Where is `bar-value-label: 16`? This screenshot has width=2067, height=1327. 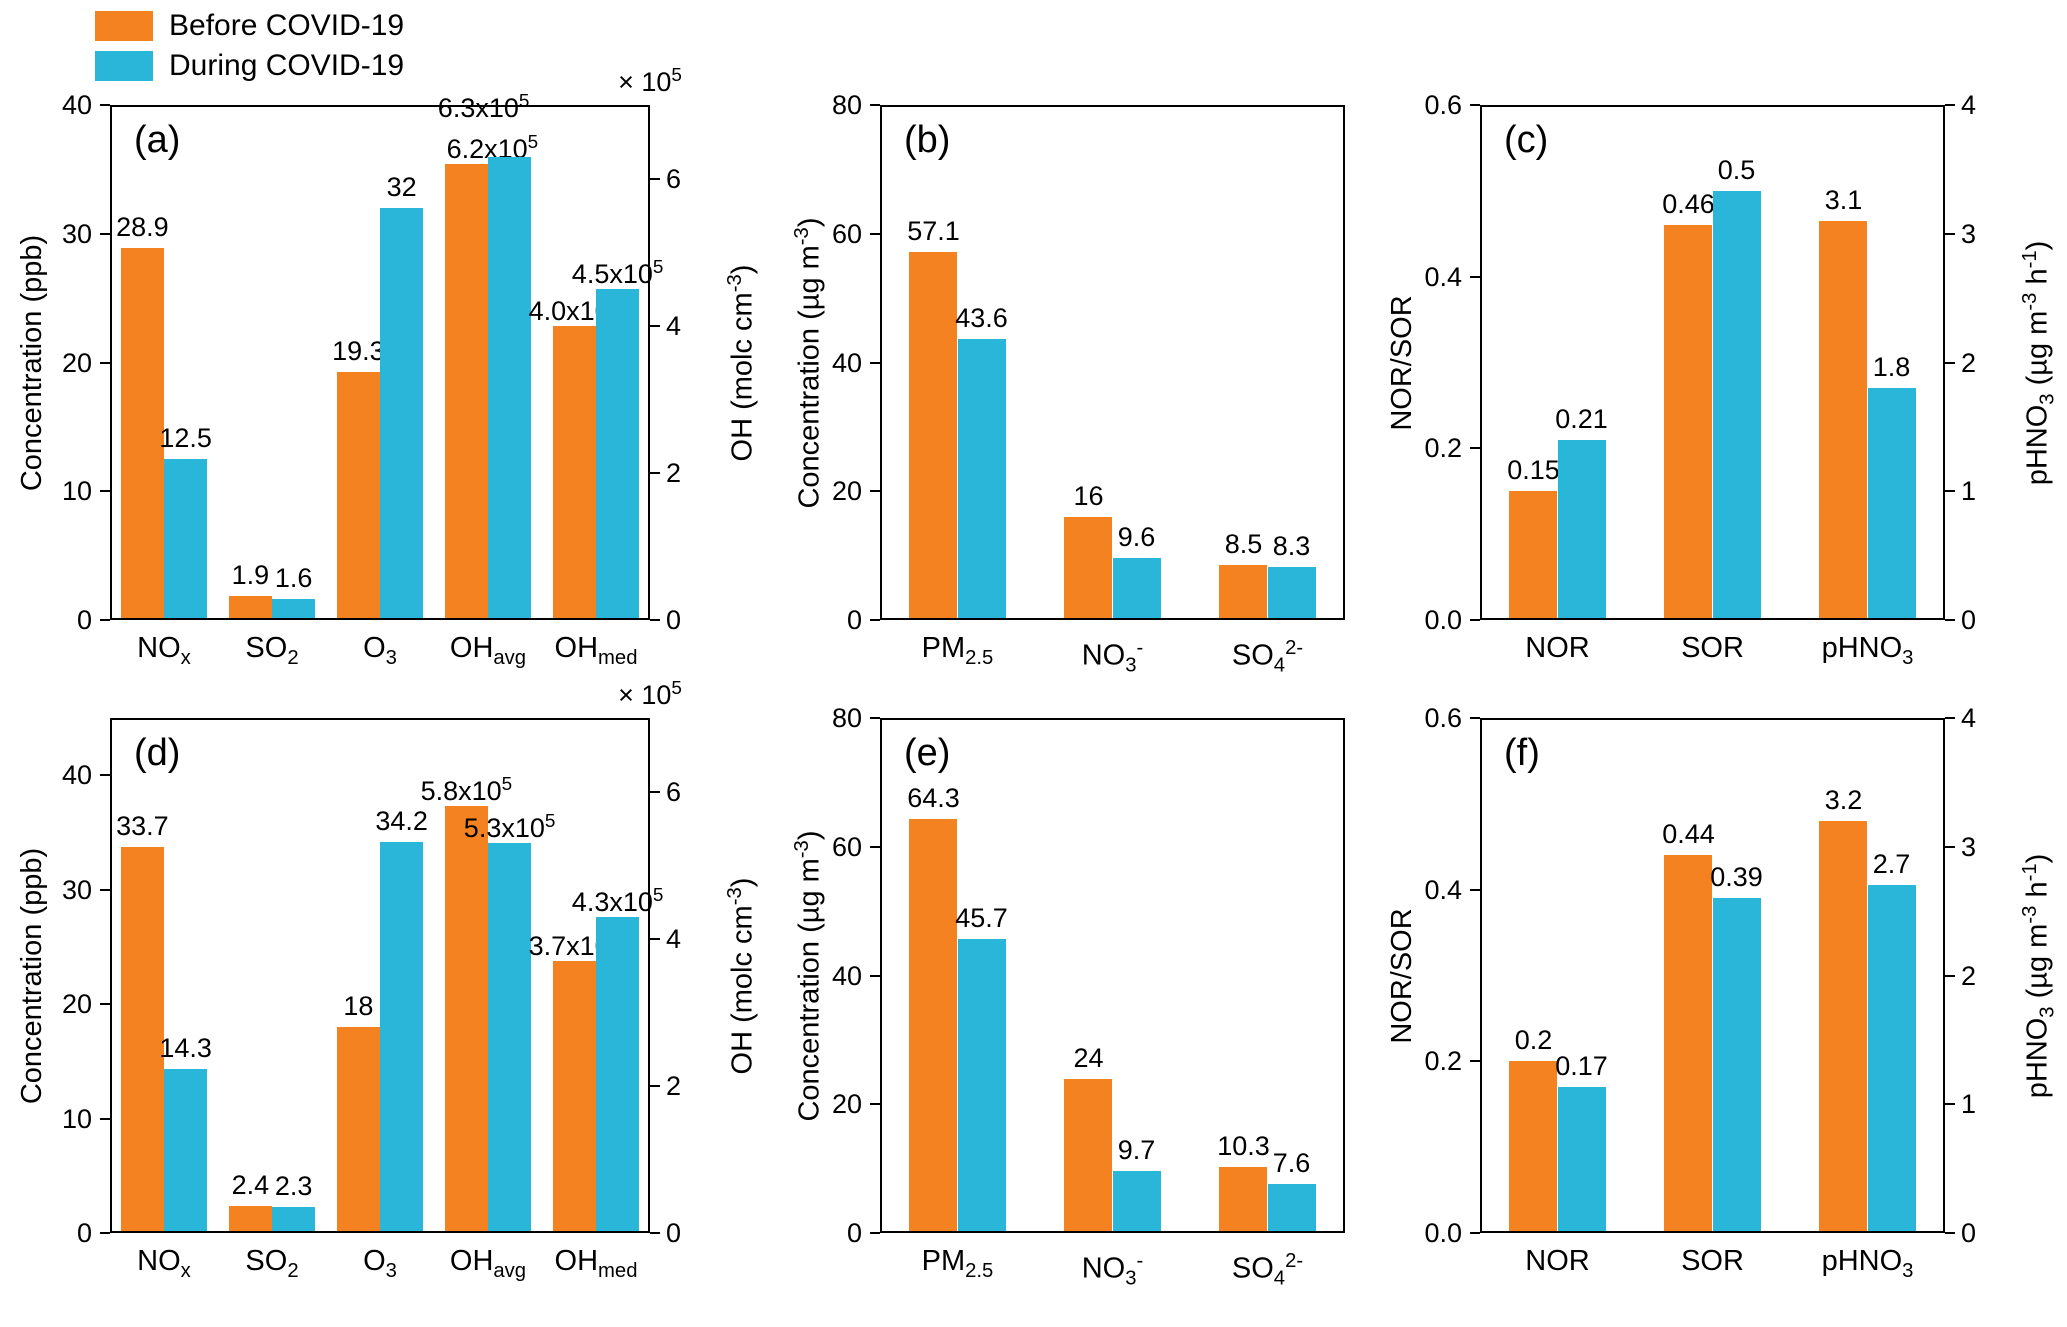 bar-value-label: 16 is located at coordinates (1088, 496).